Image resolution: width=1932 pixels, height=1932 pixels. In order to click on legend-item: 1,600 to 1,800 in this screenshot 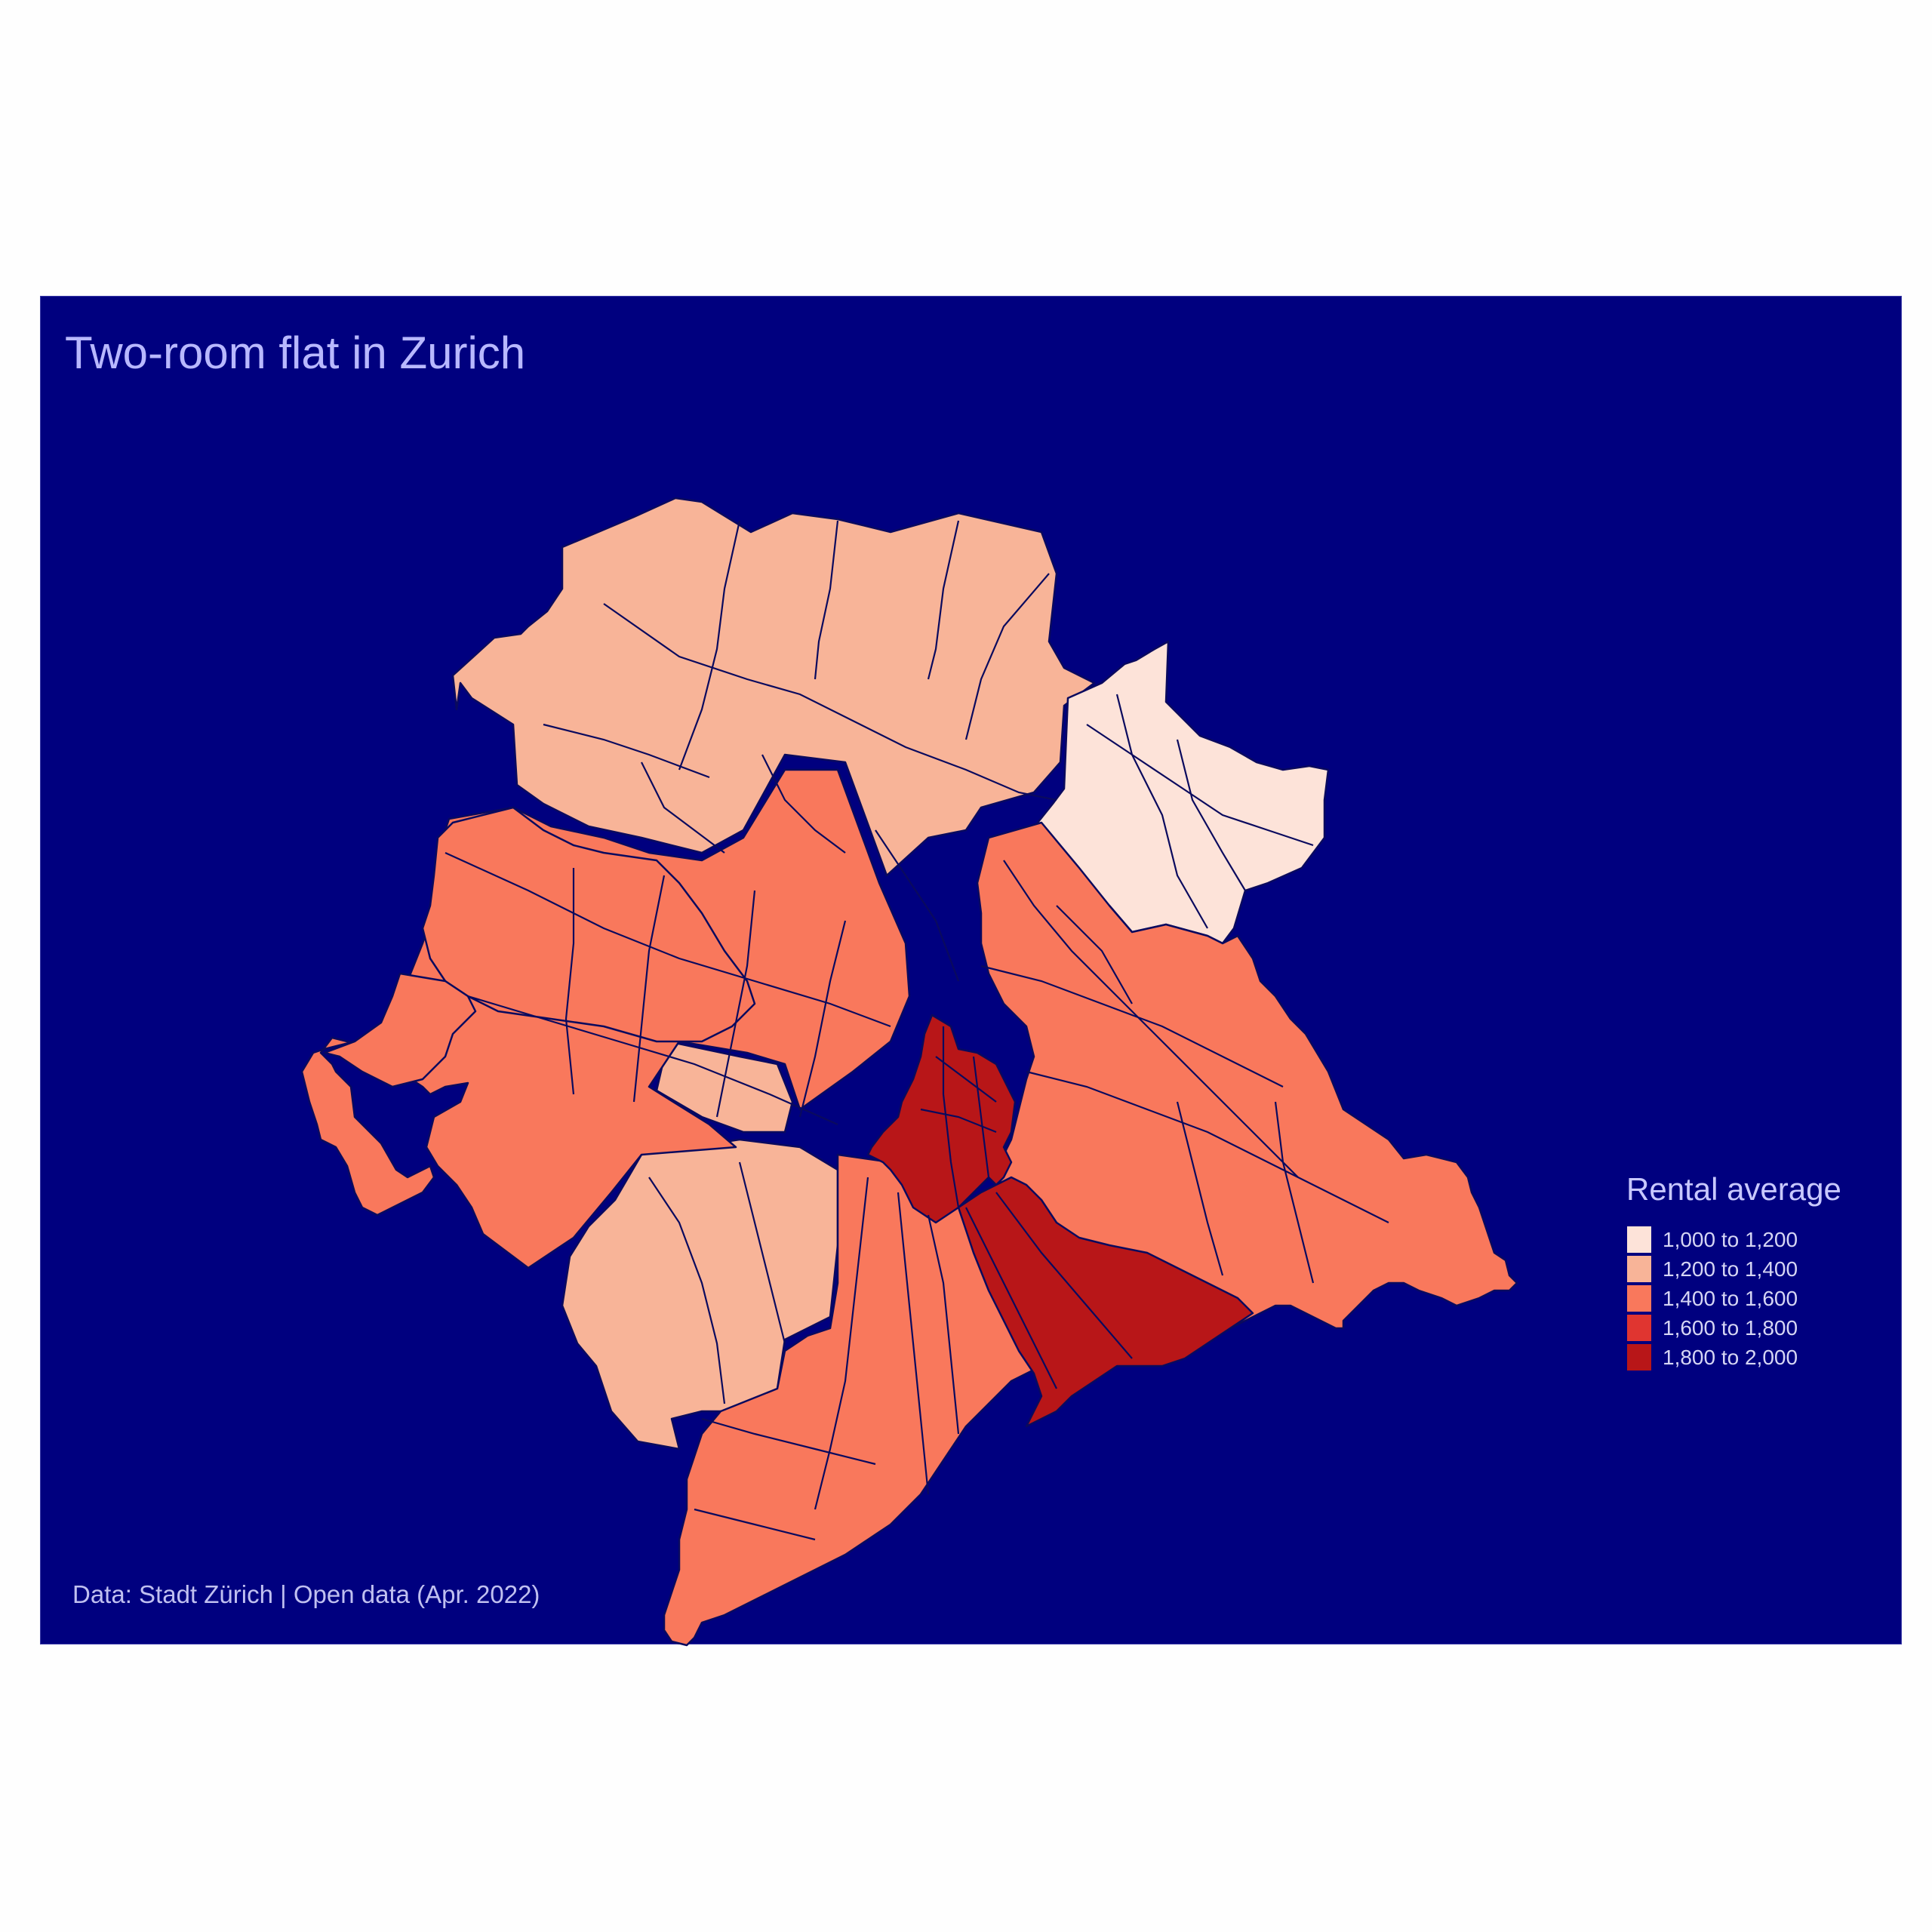, I will do `click(1733, 1328)`.